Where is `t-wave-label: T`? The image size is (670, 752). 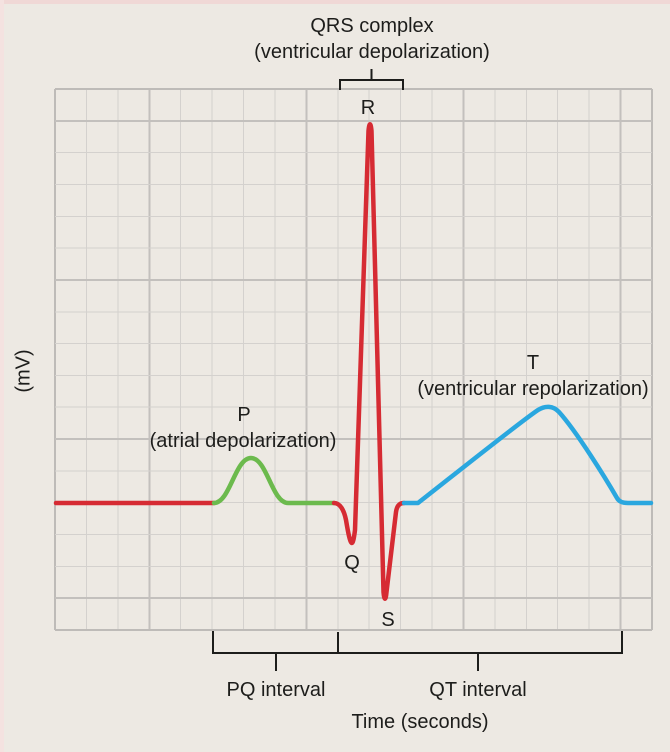
t-wave-label: T is located at coordinates (533, 363).